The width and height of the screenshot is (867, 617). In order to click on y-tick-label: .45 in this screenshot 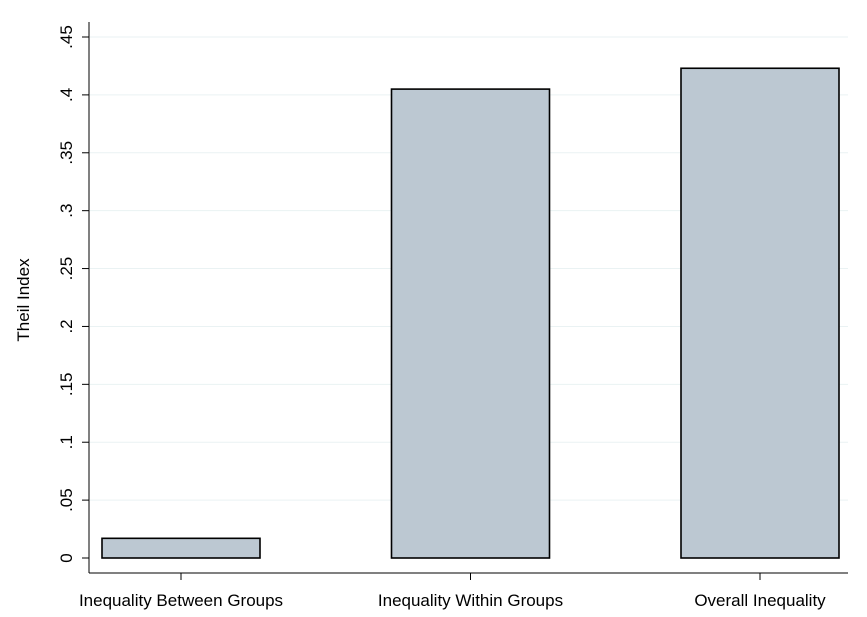, I will do `click(66, 37)`.